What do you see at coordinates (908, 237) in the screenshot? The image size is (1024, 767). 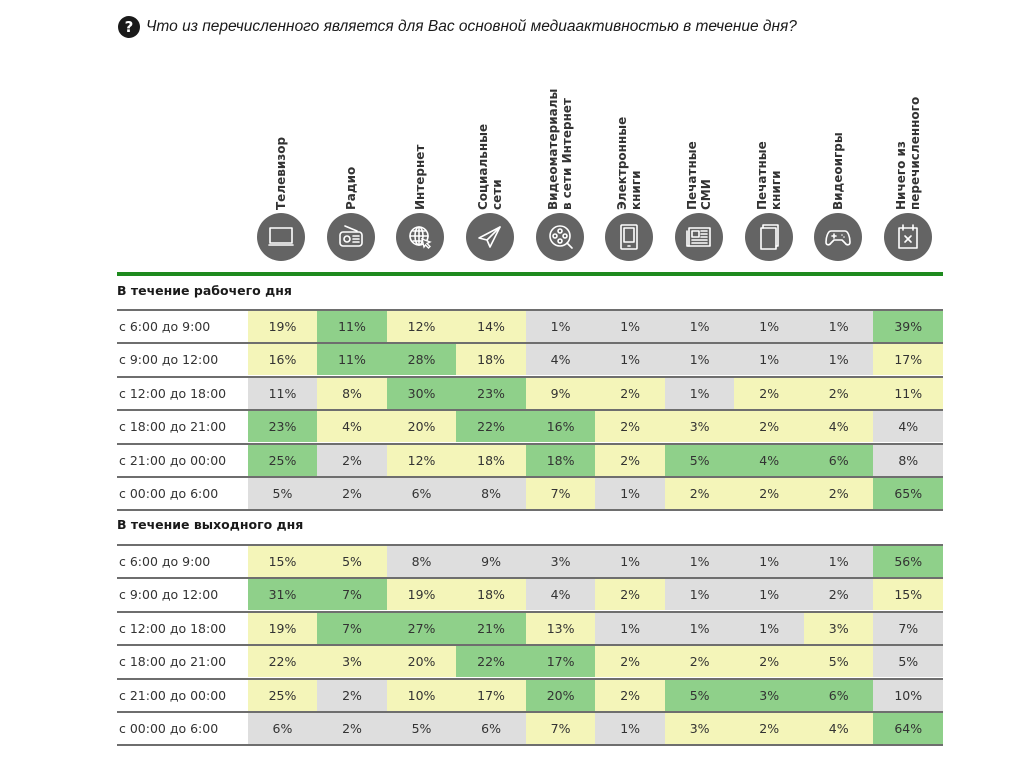 I see `calendar-x-icon` at bounding box center [908, 237].